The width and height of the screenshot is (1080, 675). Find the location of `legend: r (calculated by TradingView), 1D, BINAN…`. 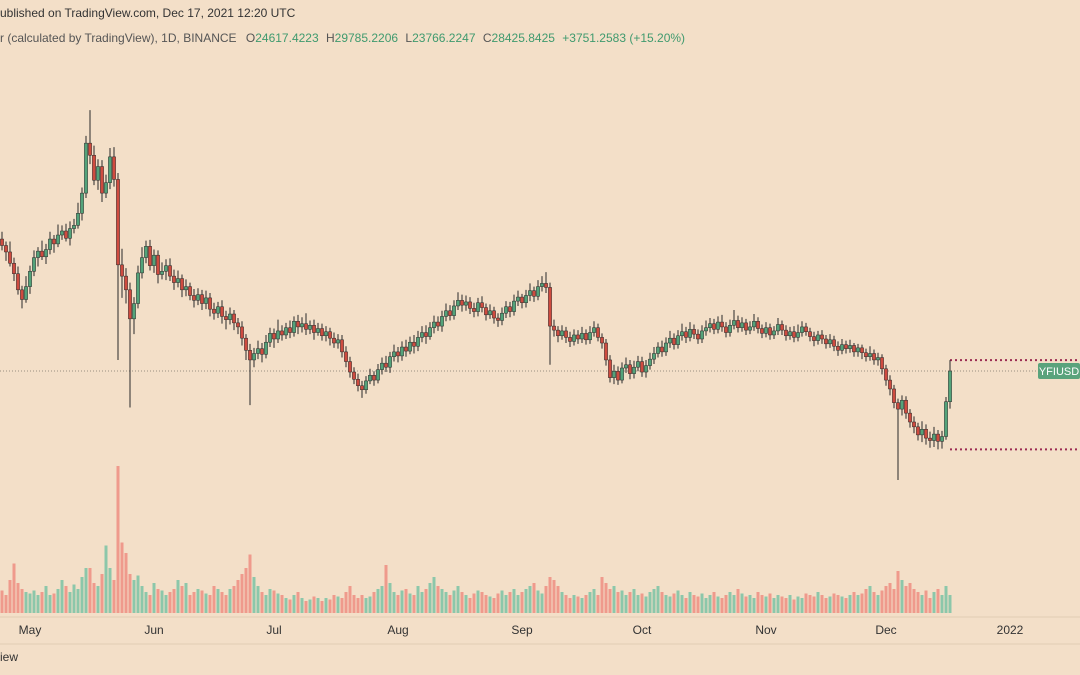

legend: r (calculated by TradingView), 1D, BINAN… is located at coordinates (342, 38).